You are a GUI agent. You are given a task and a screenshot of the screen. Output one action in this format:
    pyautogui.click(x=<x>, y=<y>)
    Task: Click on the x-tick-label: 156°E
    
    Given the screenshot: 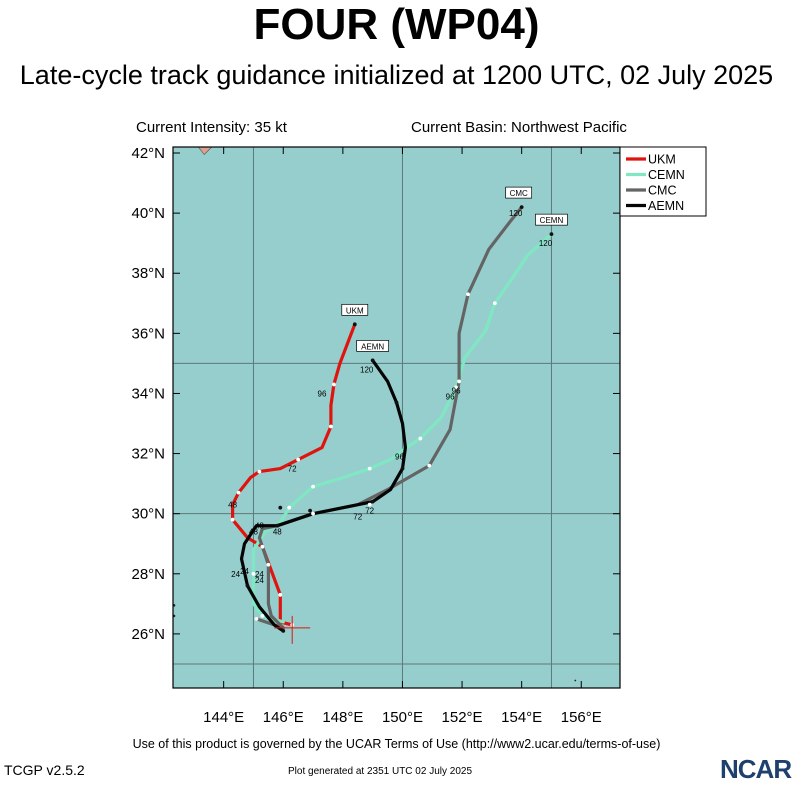 What is the action you would take?
    pyautogui.click(x=581, y=717)
    